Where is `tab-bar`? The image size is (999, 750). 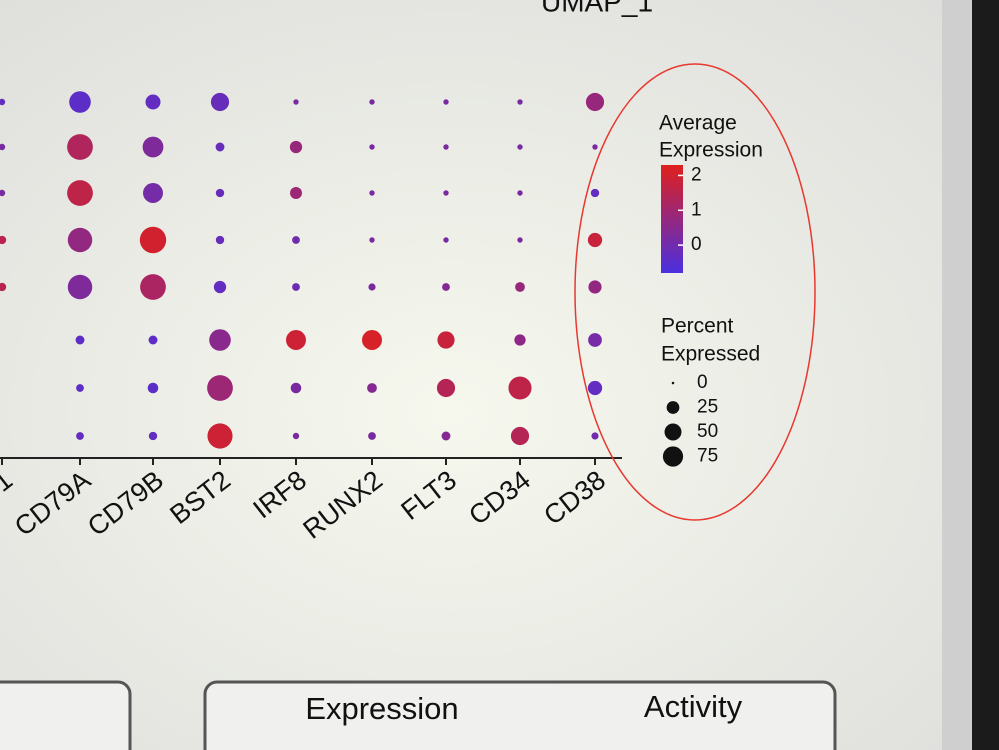
tab-bar is located at coordinates (520, 715).